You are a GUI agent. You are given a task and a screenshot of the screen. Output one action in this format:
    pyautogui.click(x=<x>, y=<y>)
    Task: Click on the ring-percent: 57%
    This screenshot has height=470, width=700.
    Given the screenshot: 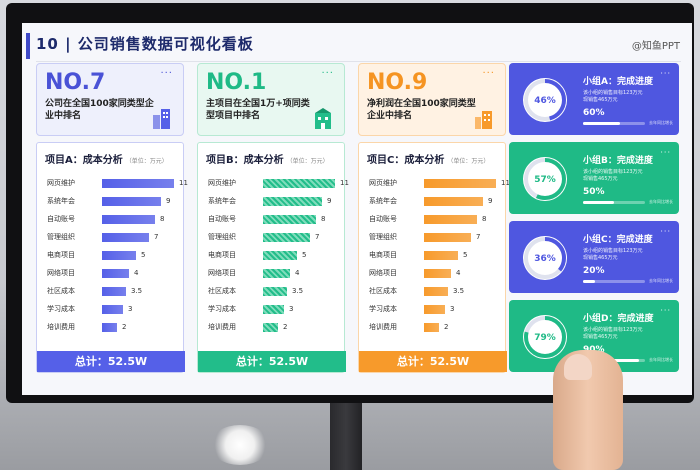 What is the action you would take?
    pyautogui.click(x=545, y=180)
    